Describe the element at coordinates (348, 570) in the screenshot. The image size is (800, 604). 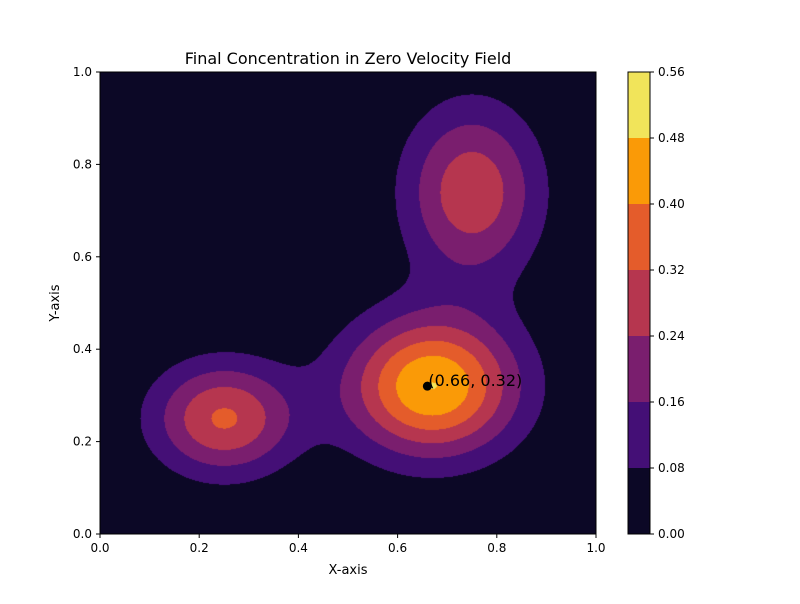
I see `x-axis-label: X-axis` at that location.